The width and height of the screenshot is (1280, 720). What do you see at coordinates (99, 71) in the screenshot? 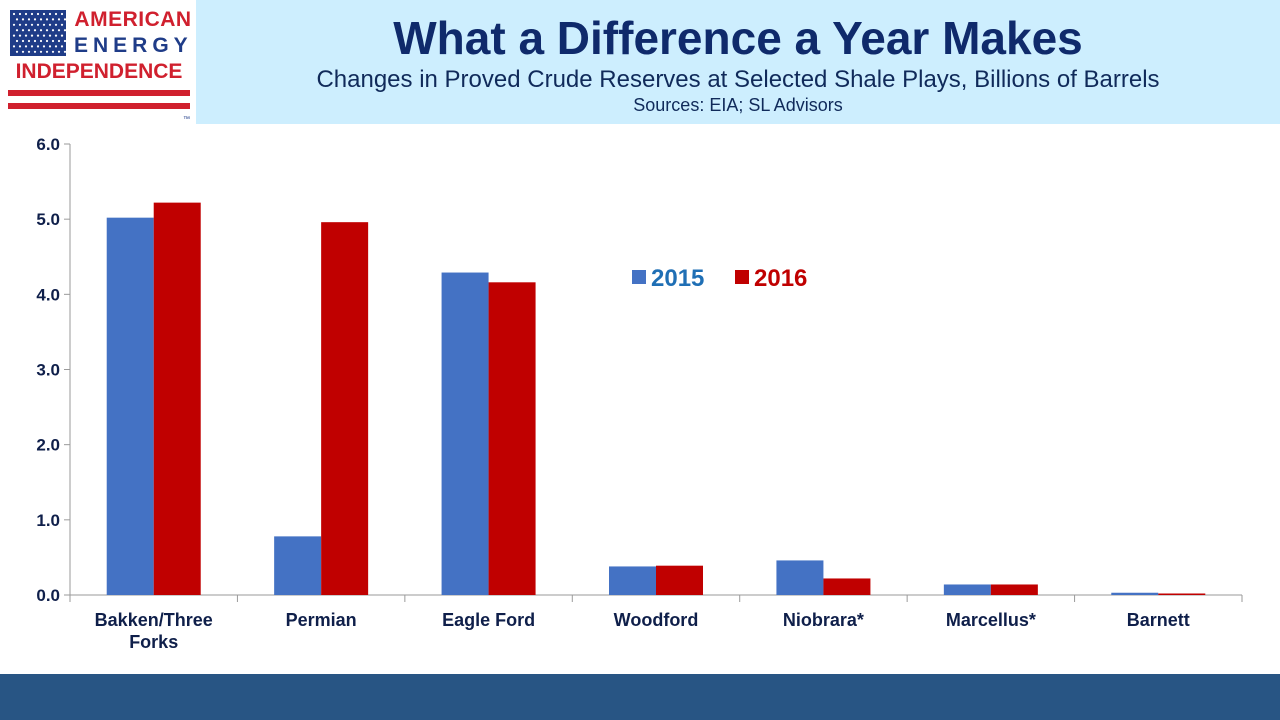
I see `logo-line3: INDEPENDENCE` at bounding box center [99, 71].